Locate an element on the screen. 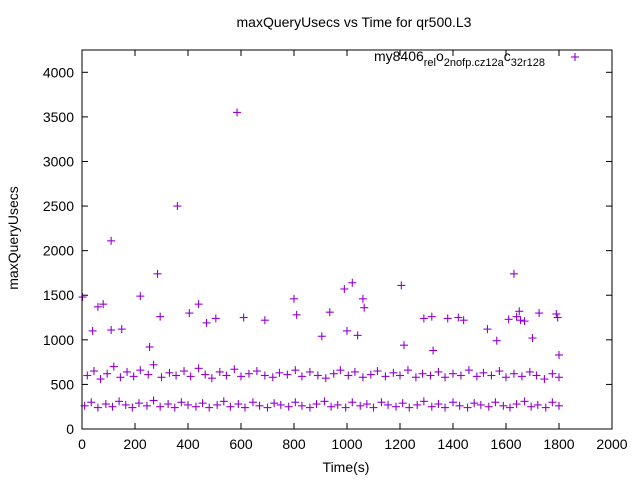 The image size is (640, 480). legend-label-subscript: rel is located at coordinates (430, 63).